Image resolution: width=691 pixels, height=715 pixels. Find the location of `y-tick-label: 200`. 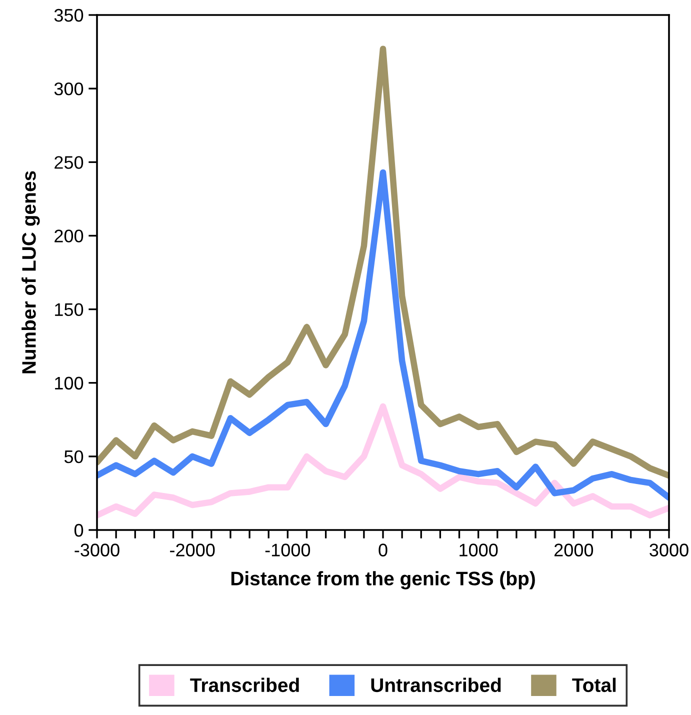

y-tick-label: 200 is located at coordinates (69, 236).